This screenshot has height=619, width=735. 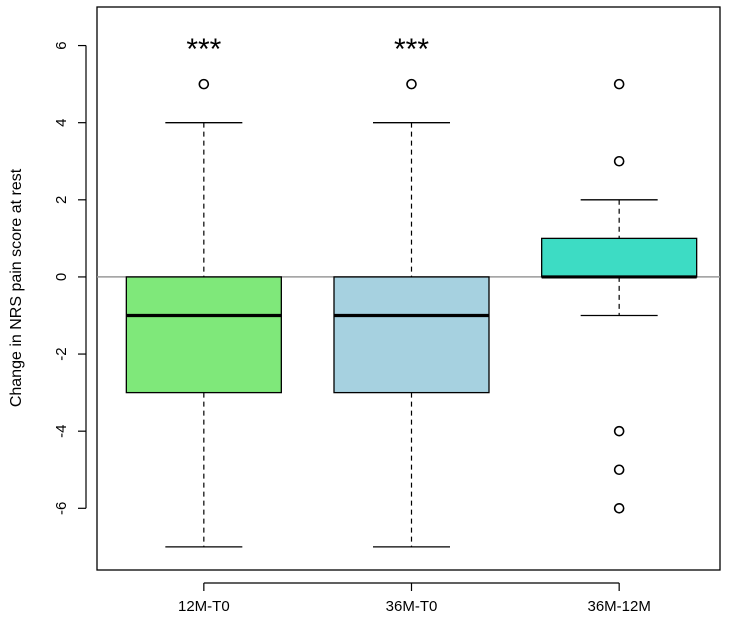 What do you see at coordinates (618, 606) in the screenshot?
I see `x-tick-label: 36M-12M` at bounding box center [618, 606].